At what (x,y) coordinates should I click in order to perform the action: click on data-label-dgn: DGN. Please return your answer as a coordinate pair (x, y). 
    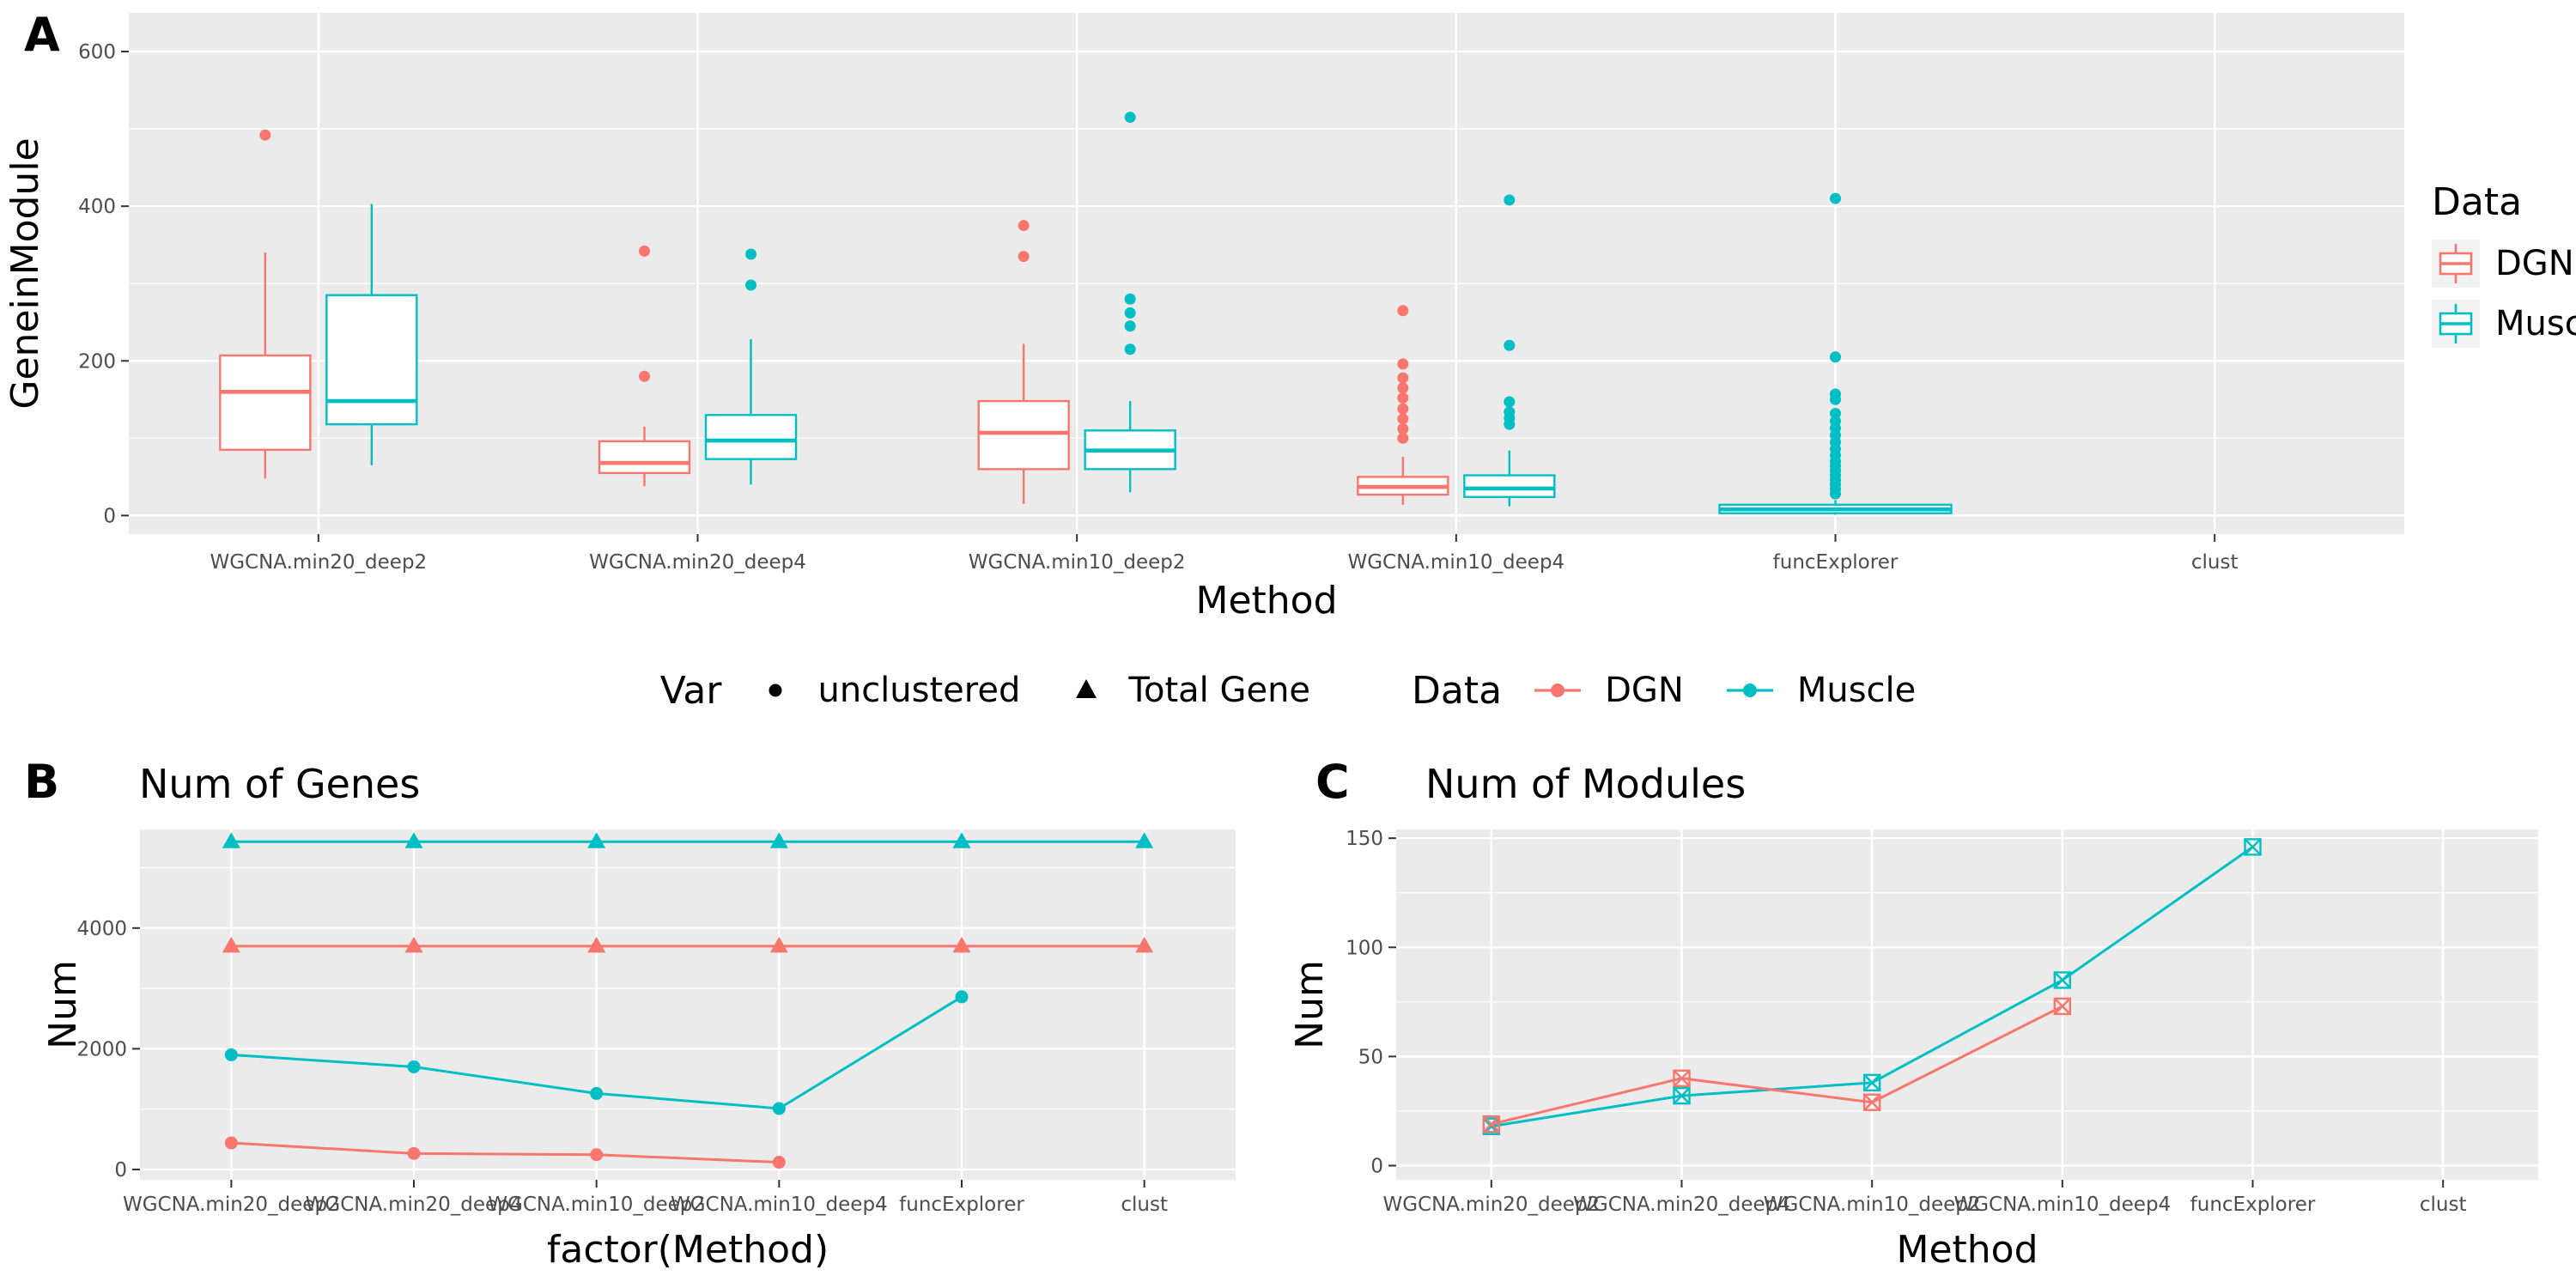
    Looking at the image, I should click on (1645, 691).